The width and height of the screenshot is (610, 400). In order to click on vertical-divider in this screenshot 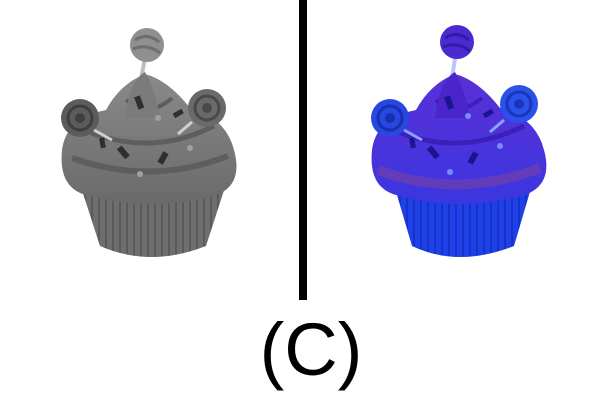, I will do `click(303, 150)`.